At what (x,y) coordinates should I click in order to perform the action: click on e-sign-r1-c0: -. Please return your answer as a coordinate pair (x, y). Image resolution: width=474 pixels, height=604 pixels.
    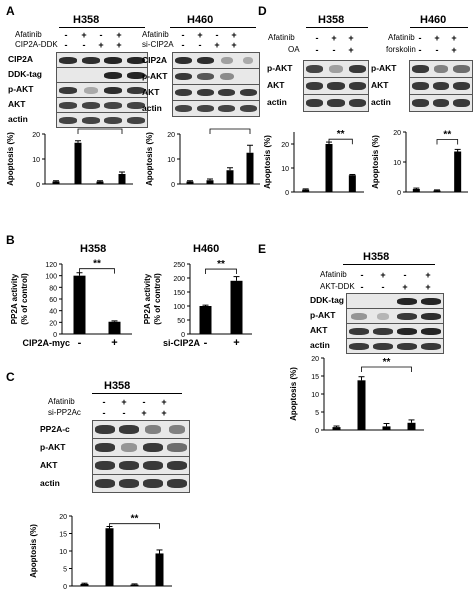
    Looking at the image, I should click on (362, 287).